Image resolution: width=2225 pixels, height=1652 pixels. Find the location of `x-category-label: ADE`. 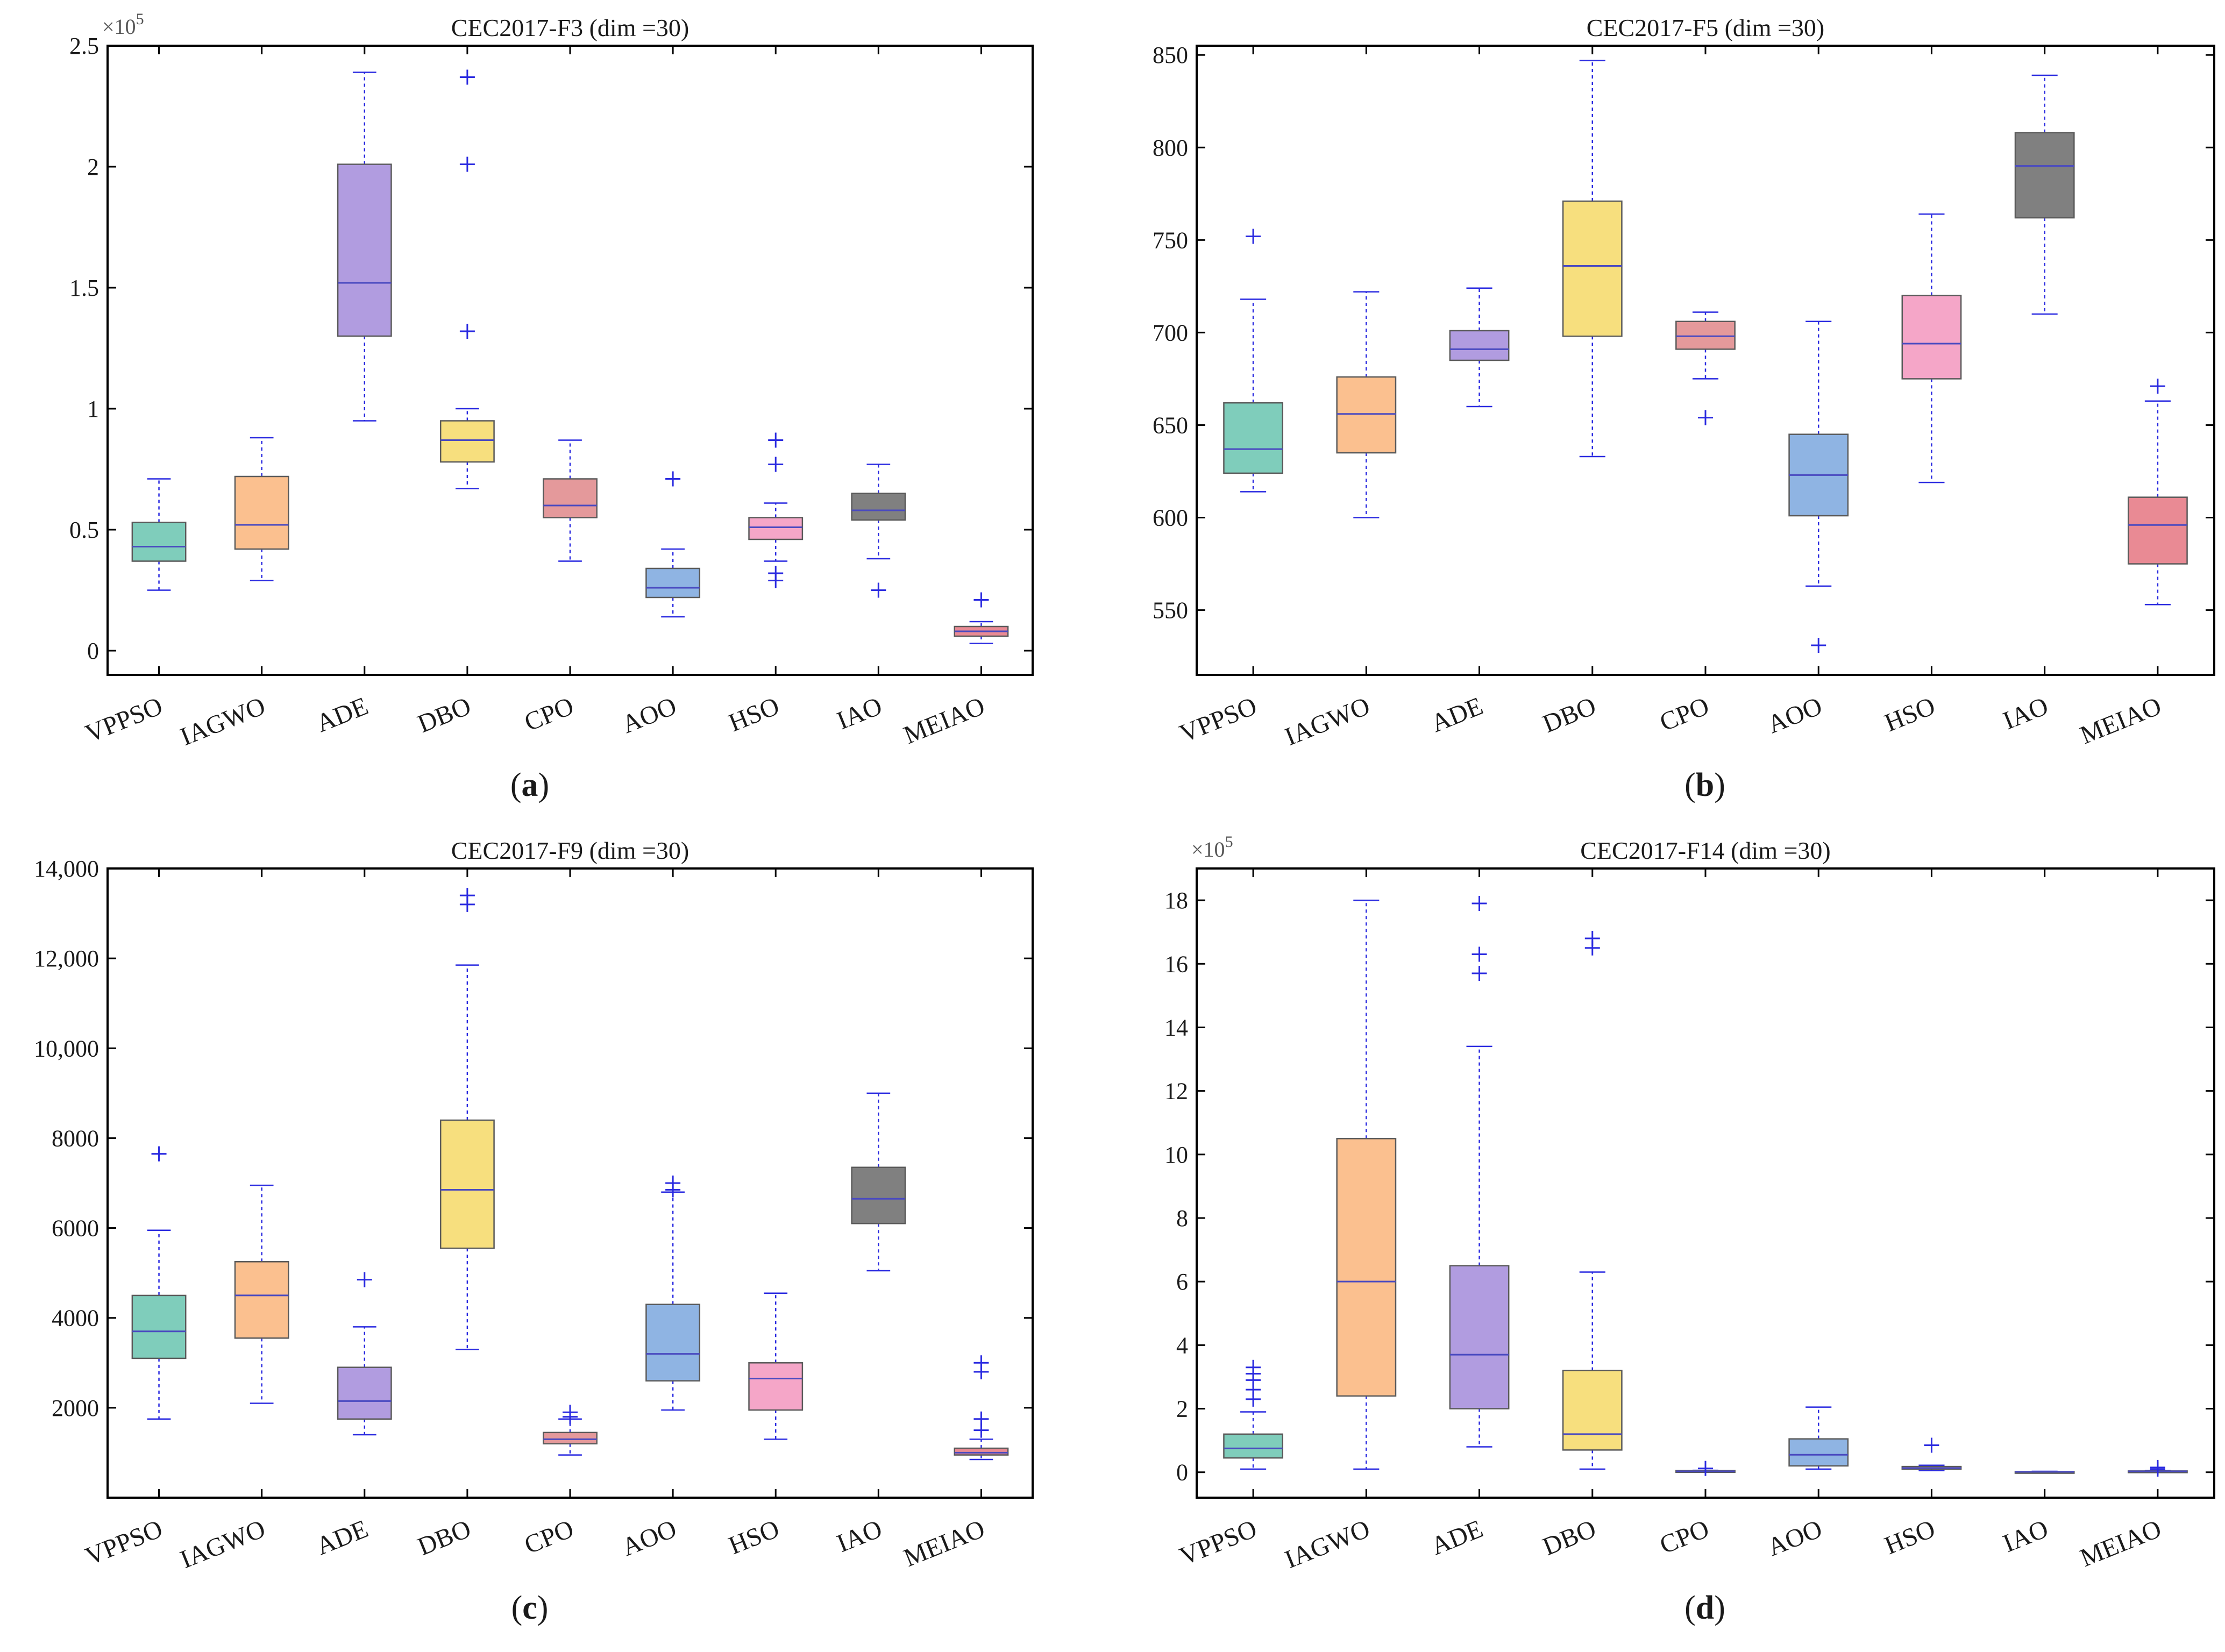

x-category-label: ADE is located at coordinates (342, 715).